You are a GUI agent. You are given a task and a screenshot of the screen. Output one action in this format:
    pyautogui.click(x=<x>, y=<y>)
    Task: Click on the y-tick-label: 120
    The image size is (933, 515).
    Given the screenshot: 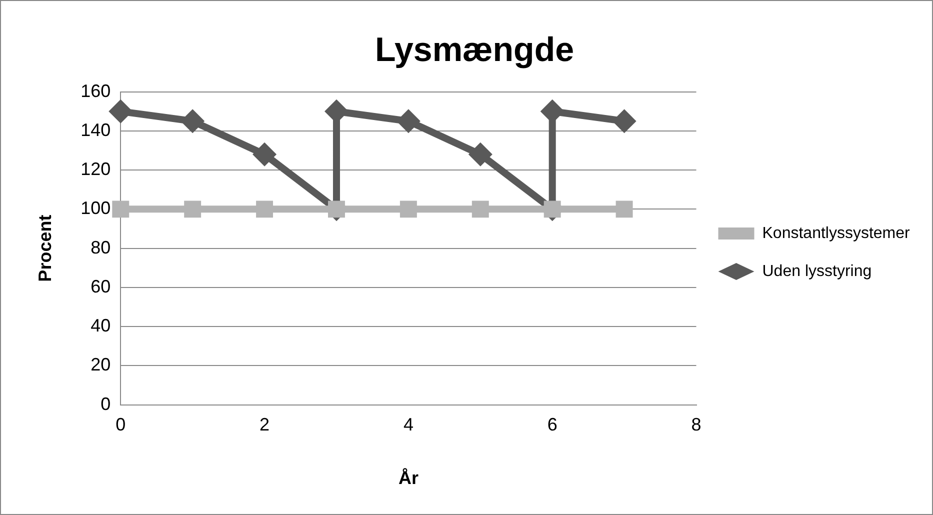 What is the action you would take?
    pyautogui.click(x=95, y=169)
    